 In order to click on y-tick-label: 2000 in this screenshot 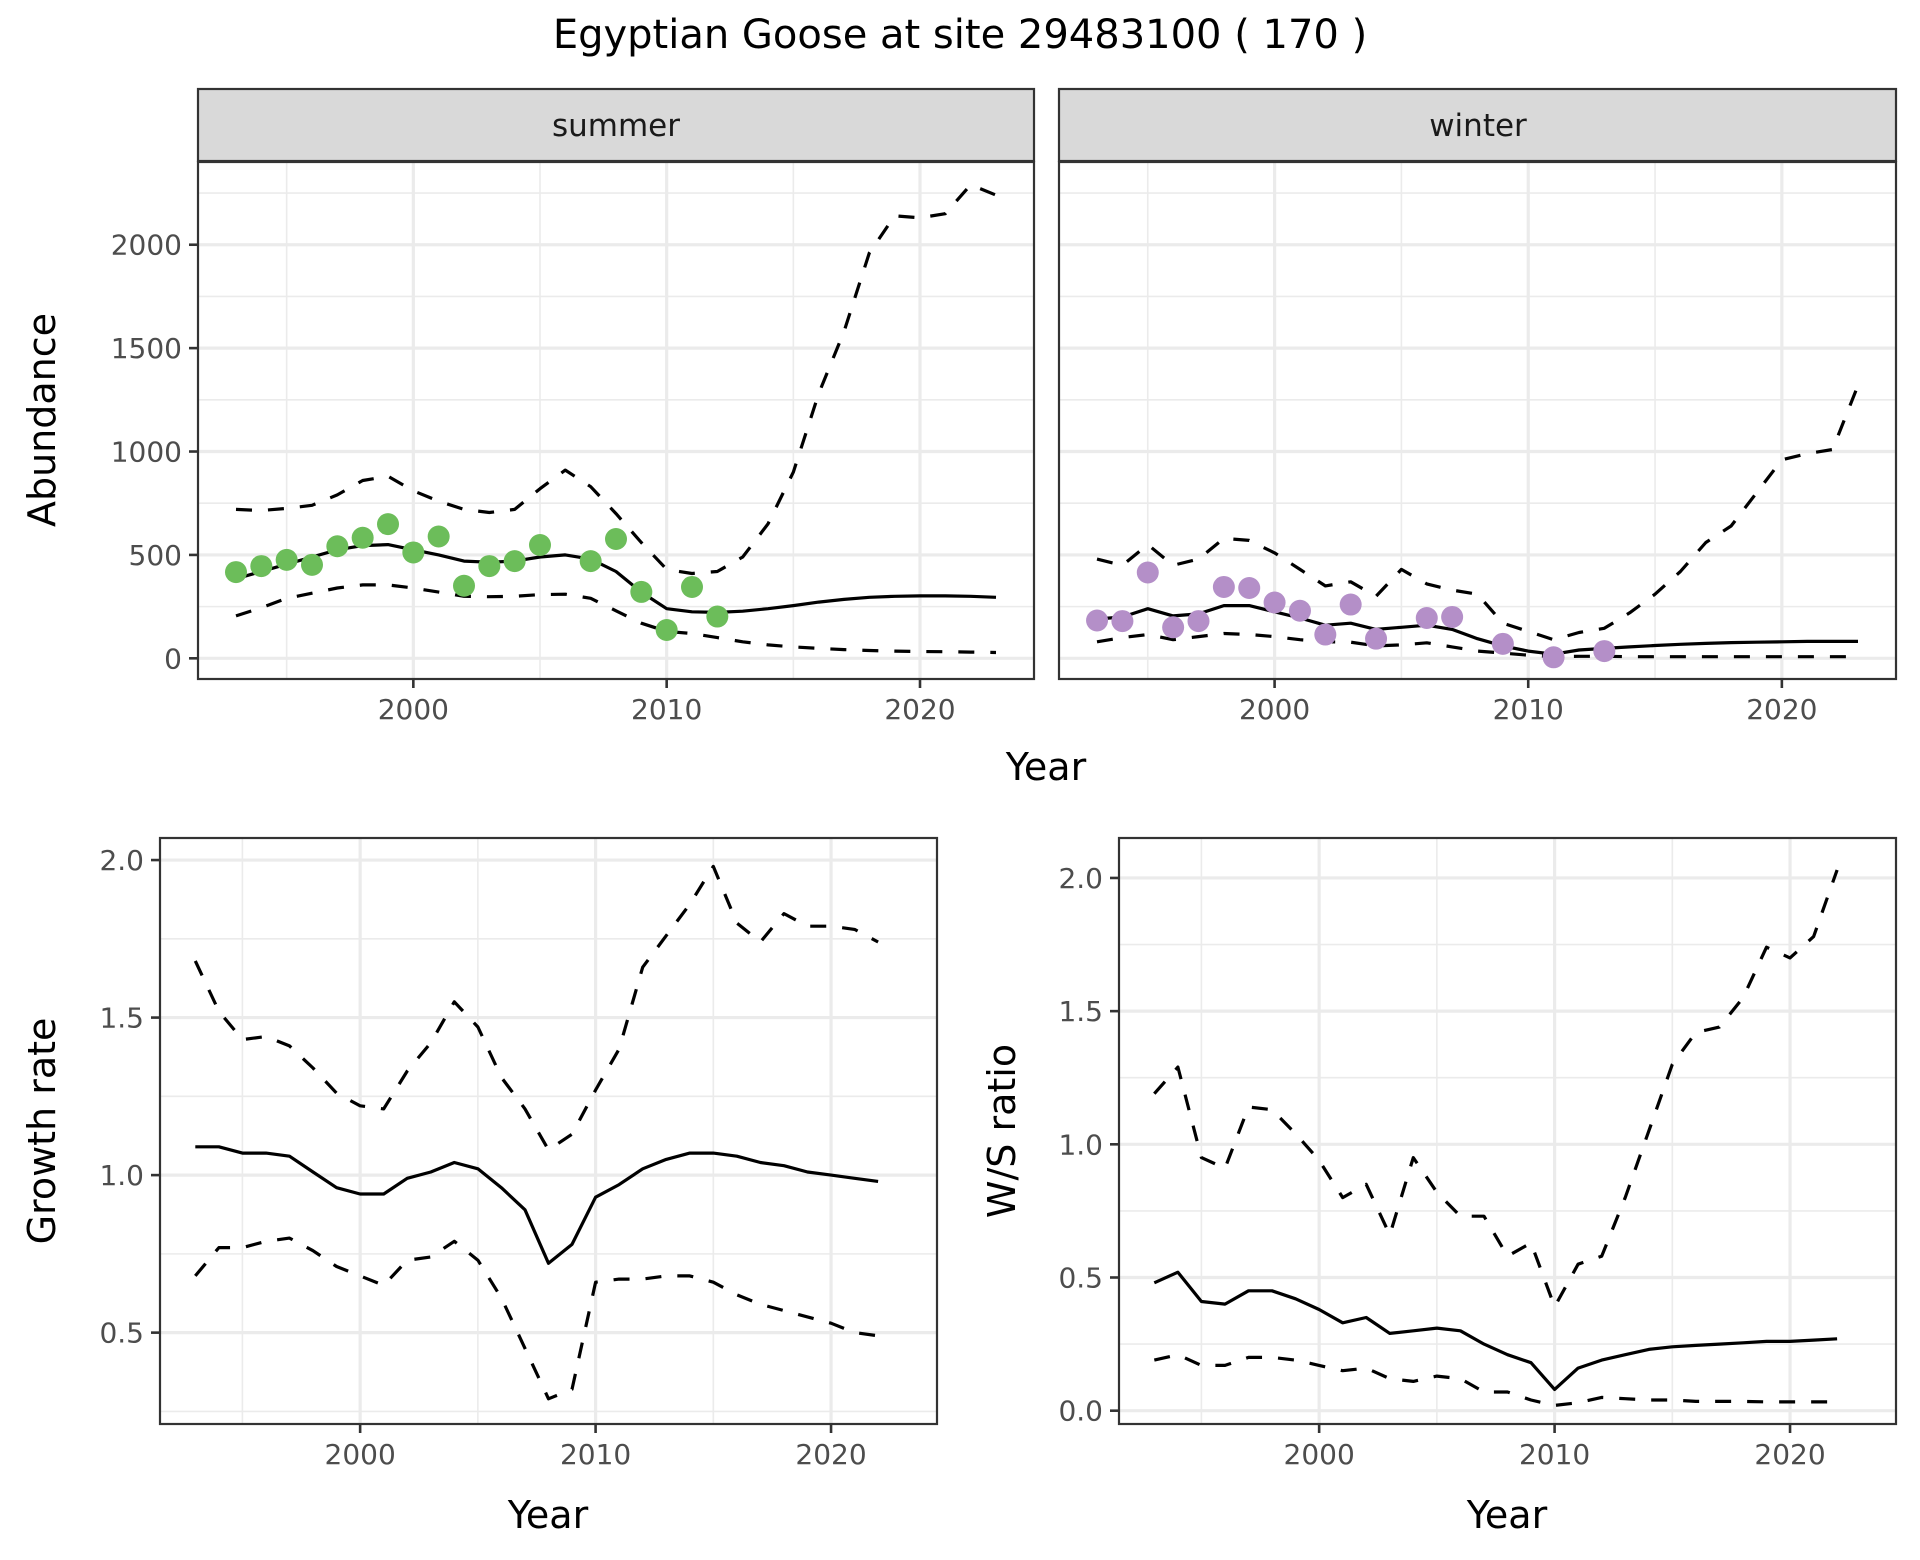, I will do `click(146, 245)`.